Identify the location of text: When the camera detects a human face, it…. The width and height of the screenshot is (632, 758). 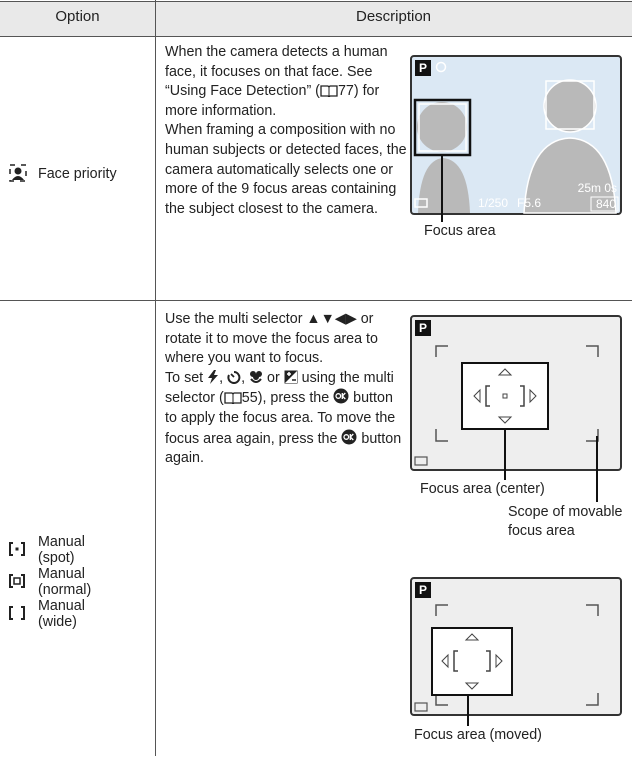
(276, 72).